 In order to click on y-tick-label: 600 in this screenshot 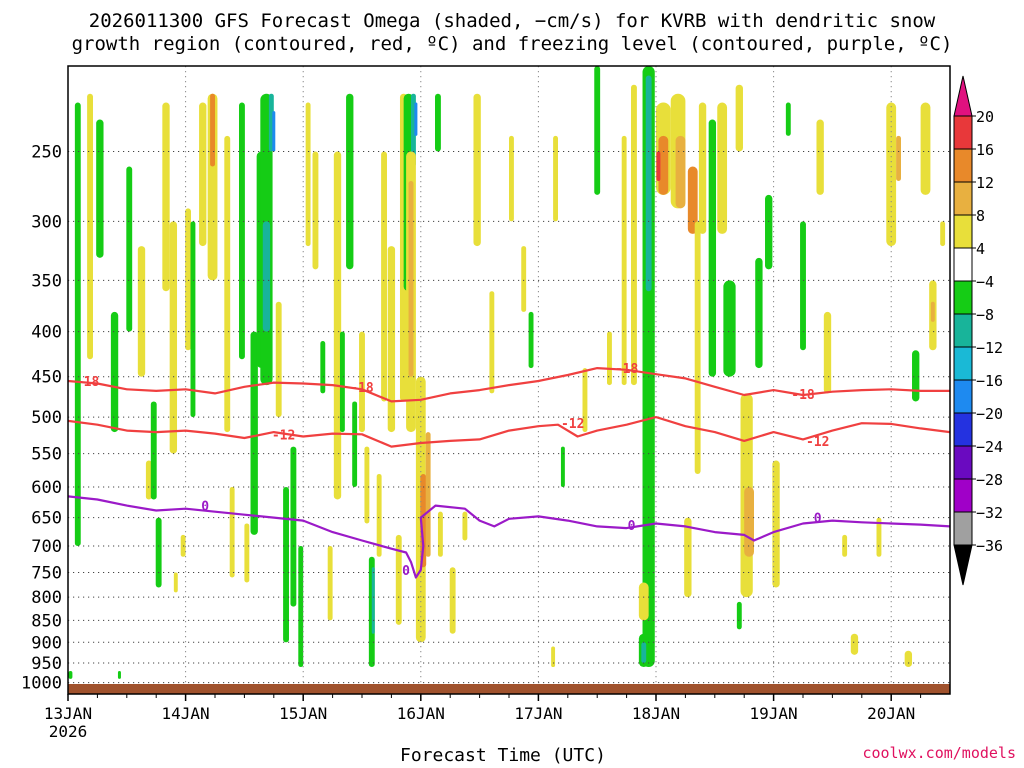, I will do `click(46, 488)`.